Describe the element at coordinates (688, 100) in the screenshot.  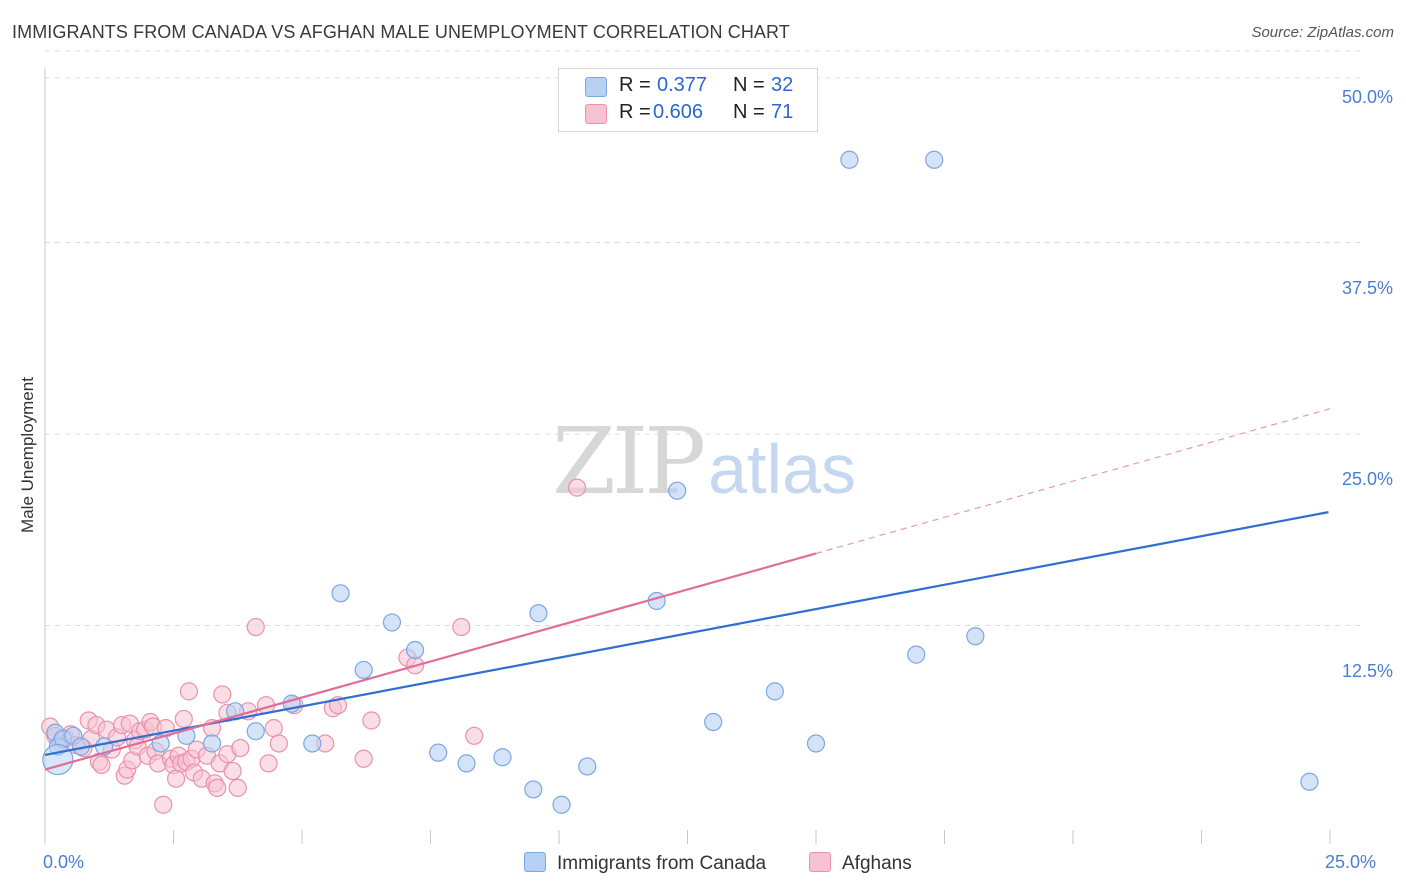
I see `correlation-legend: R = 0.377 N = 32 R = 0.606 N = 71` at that location.